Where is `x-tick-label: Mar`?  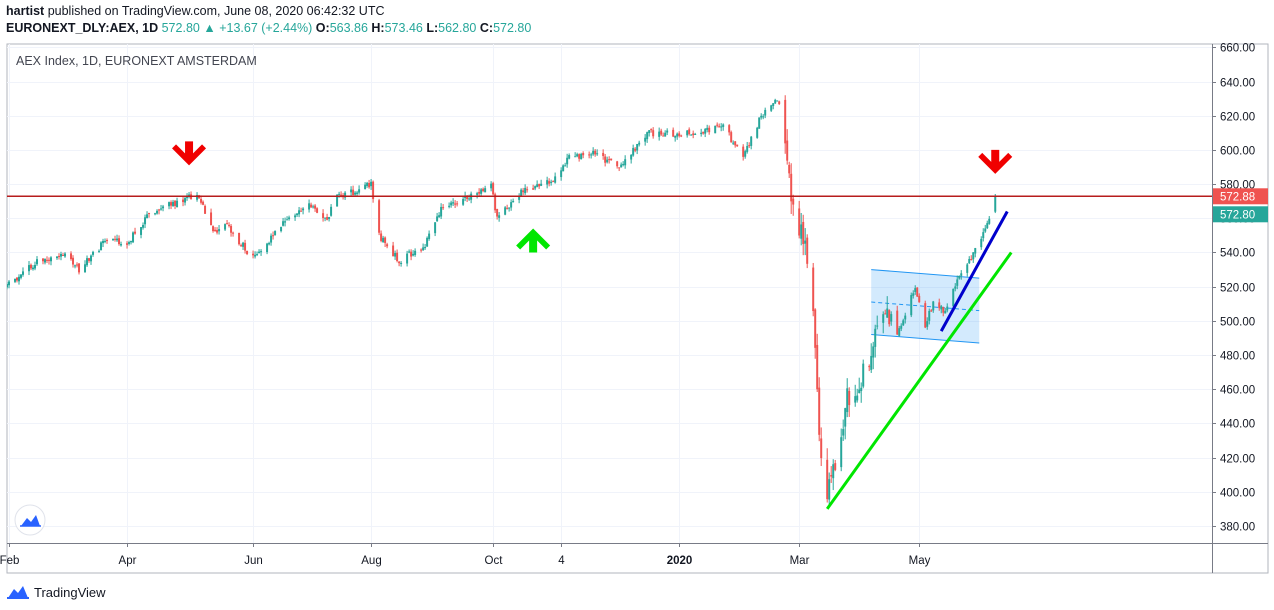
x-tick-label: Mar is located at coordinates (800, 561).